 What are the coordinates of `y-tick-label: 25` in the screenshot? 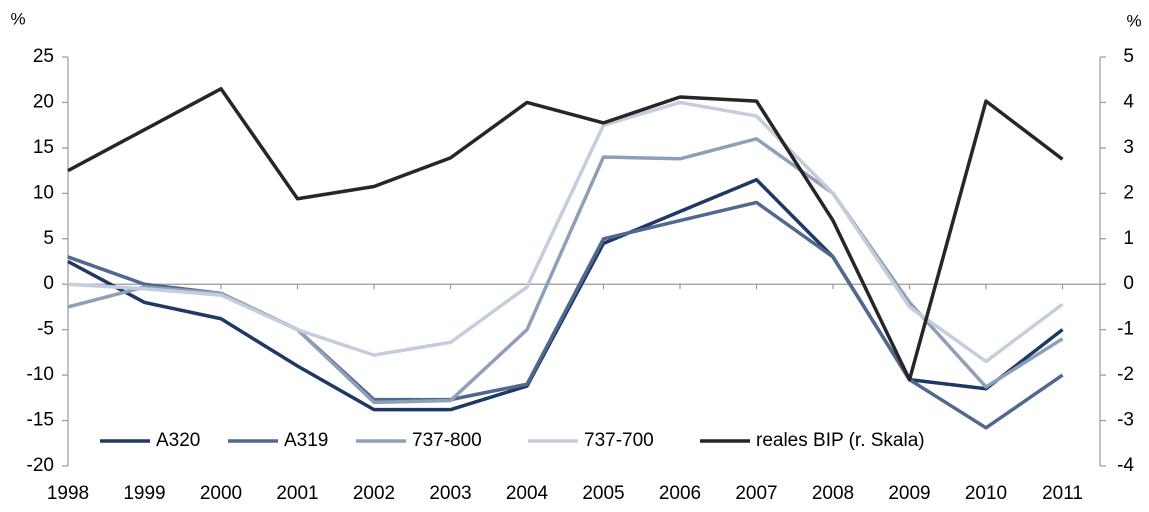 It's located at (43, 56).